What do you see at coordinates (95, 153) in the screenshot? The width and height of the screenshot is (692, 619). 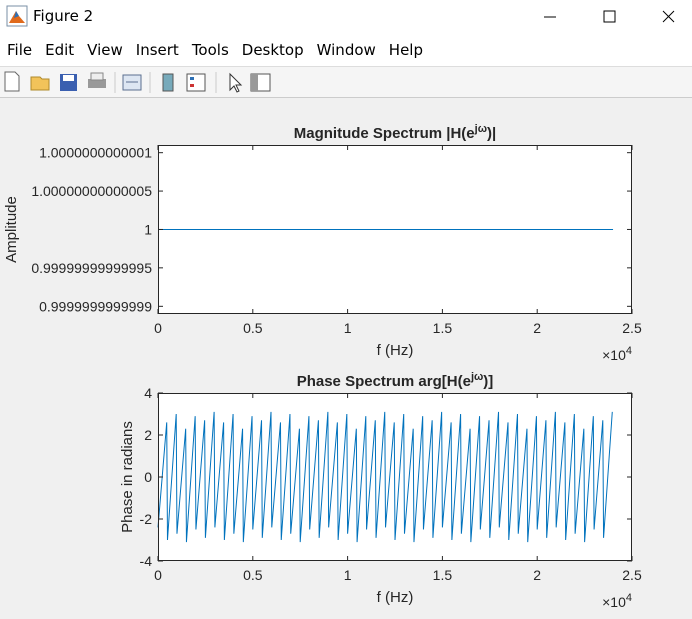 I see `y-tick-label: 1.0000000000001` at bounding box center [95, 153].